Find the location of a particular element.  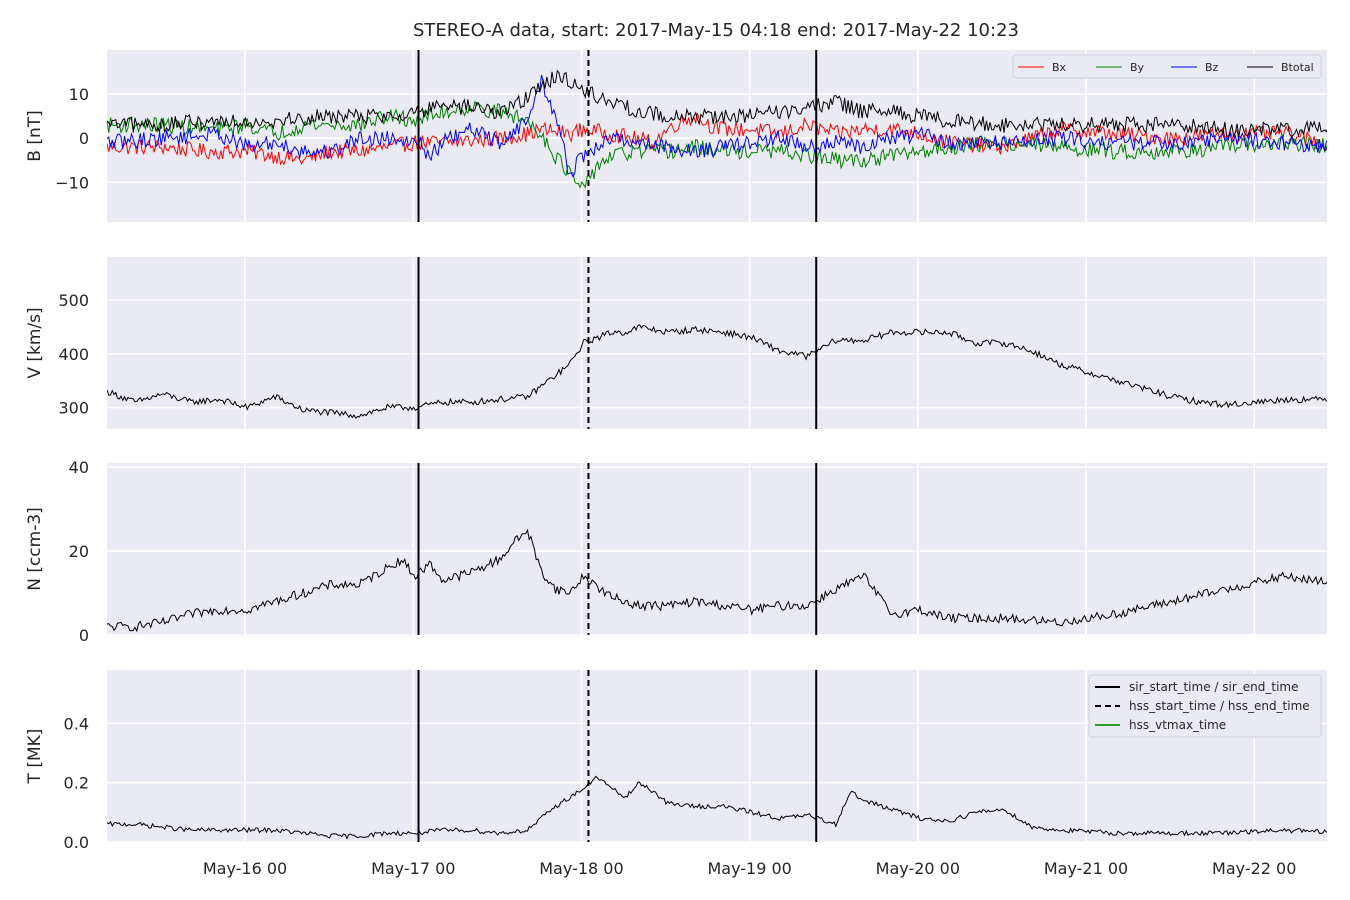

series-line-v is located at coordinates (717, 371).